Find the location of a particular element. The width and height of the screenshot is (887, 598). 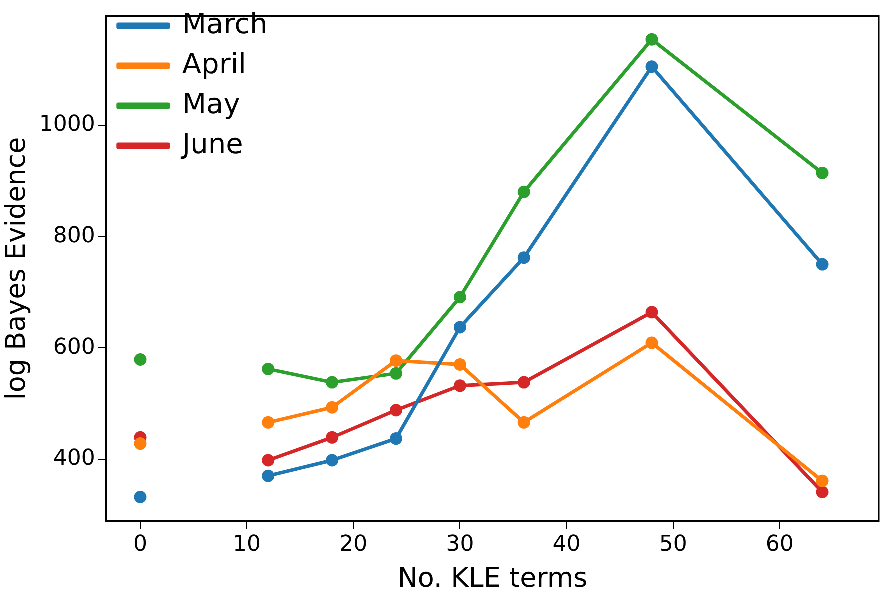

x-tick-label: 60 is located at coordinates (780, 545).